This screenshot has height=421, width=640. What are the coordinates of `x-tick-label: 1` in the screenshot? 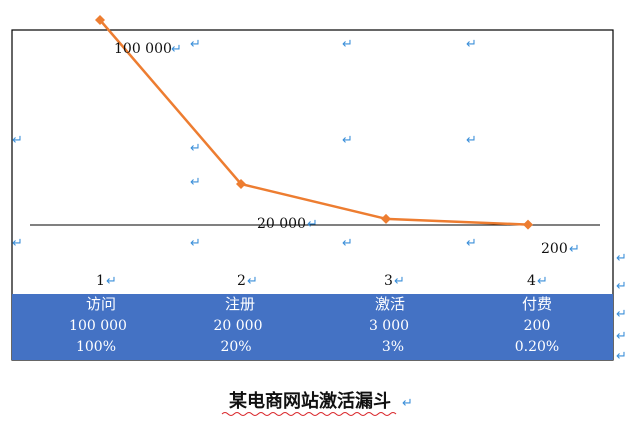 It's located at (100, 281).